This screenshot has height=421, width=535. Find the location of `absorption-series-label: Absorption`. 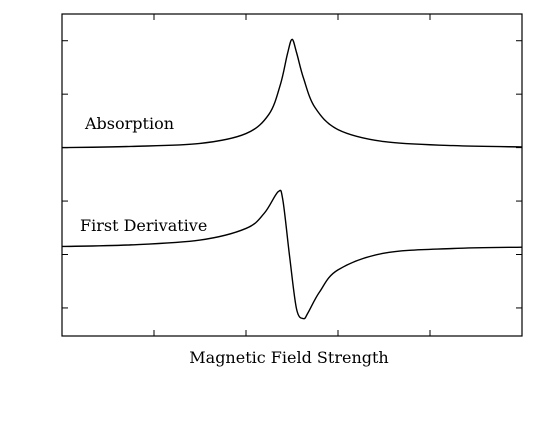

absorption-series-label: Absorption is located at coordinates (129, 123).